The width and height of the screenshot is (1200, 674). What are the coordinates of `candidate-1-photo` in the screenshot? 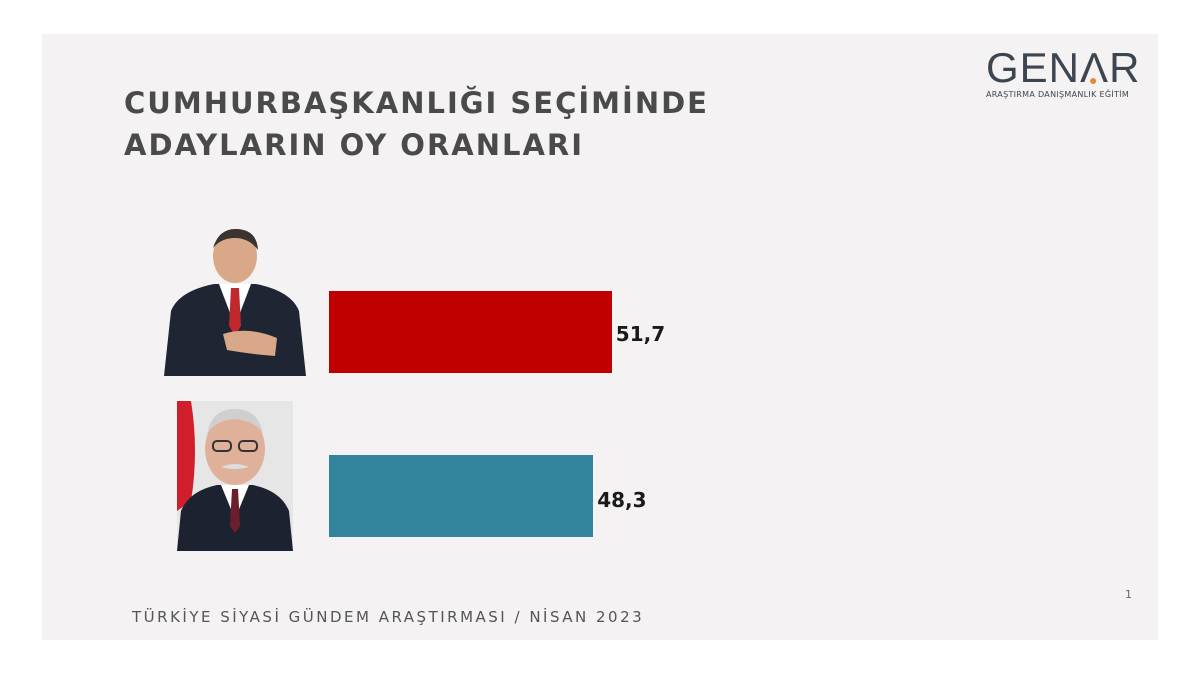 It's located at (235, 301).